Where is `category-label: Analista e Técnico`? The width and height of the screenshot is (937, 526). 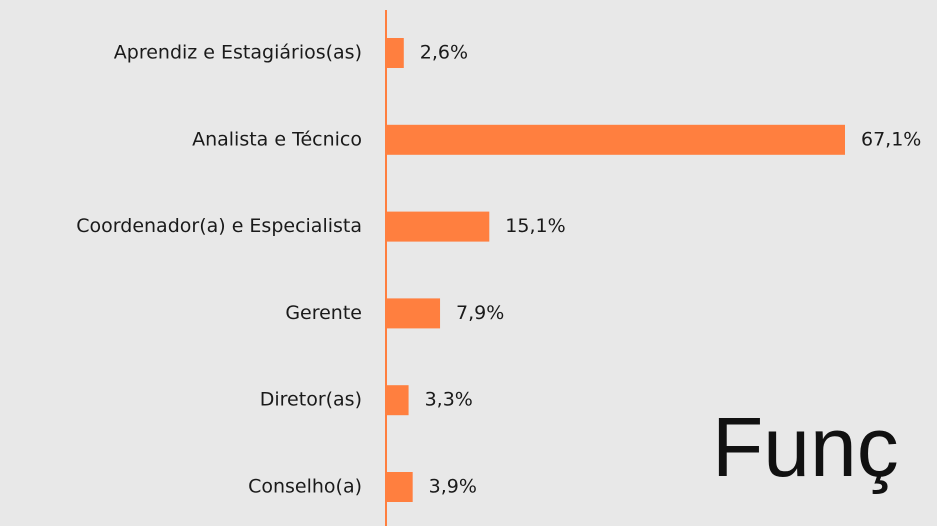 category-label: Analista e Técnico is located at coordinates (277, 139).